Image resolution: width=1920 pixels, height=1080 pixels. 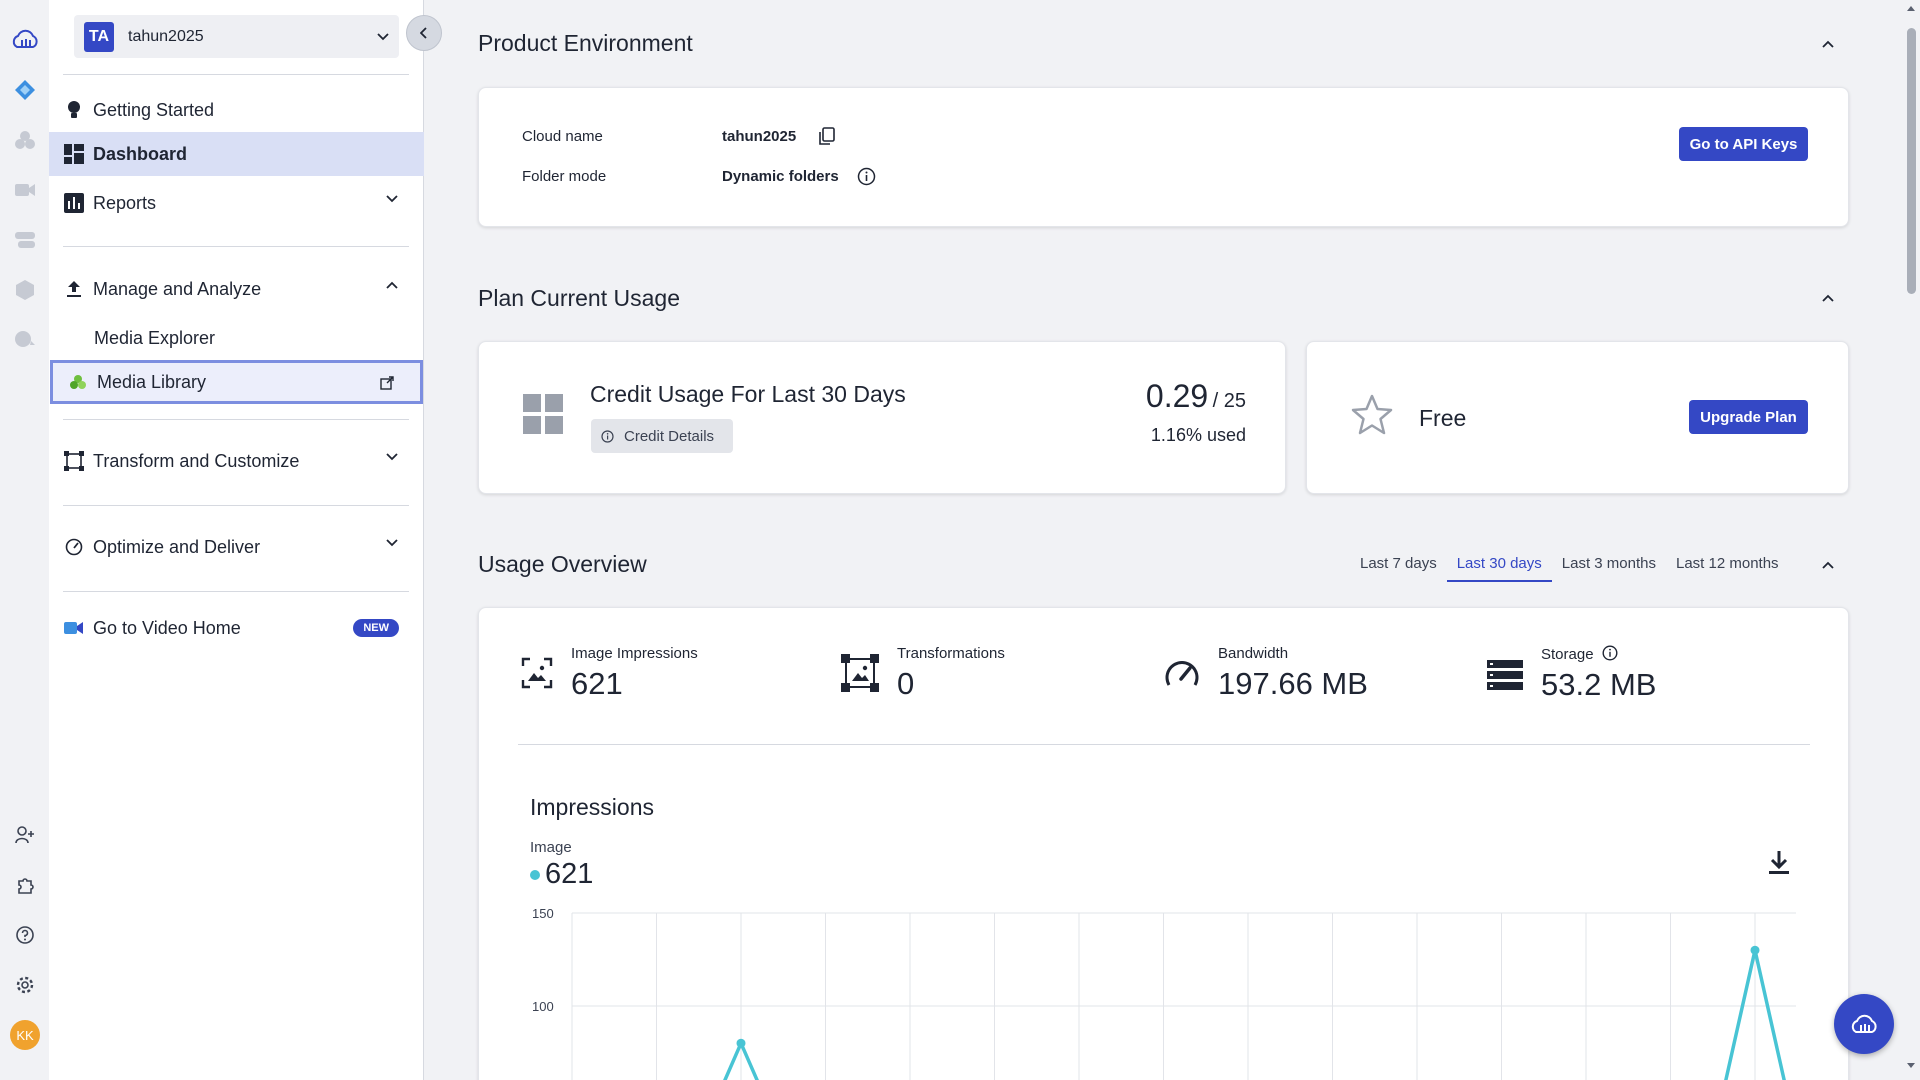 I want to click on go-to-api-keys-button: Go to API Keys, so click(x=1743, y=144).